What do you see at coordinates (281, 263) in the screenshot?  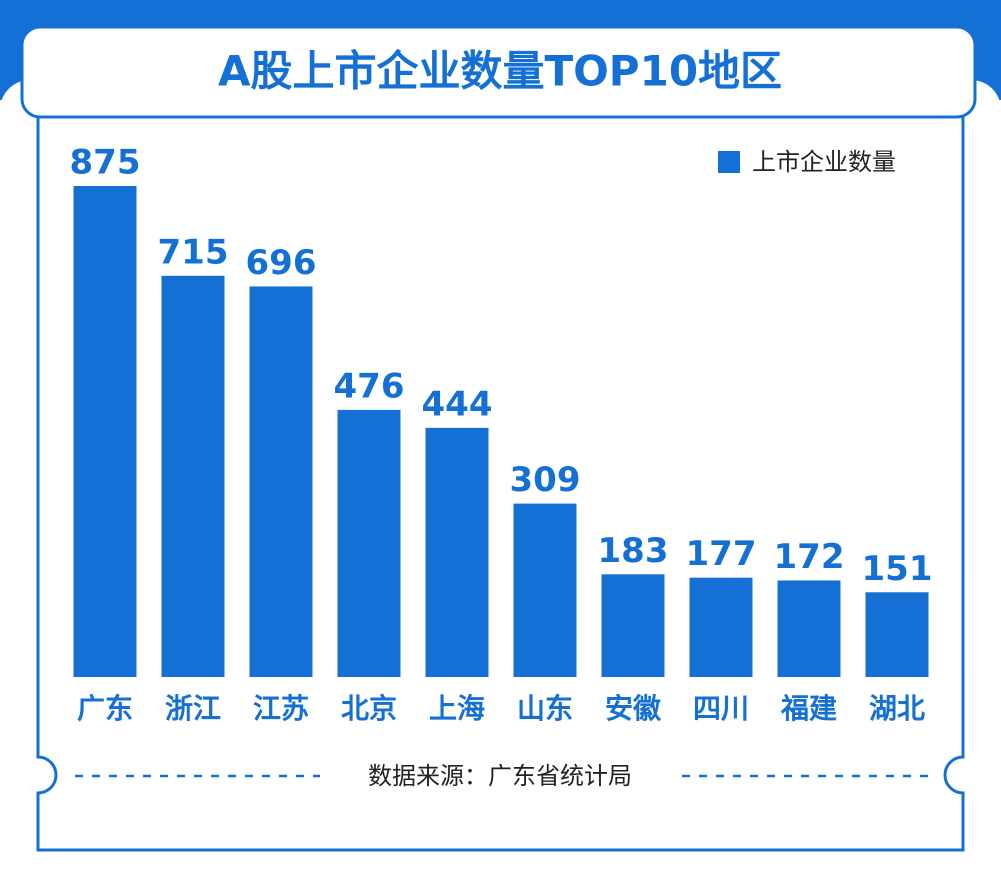 I see `value-label: 696` at bounding box center [281, 263].